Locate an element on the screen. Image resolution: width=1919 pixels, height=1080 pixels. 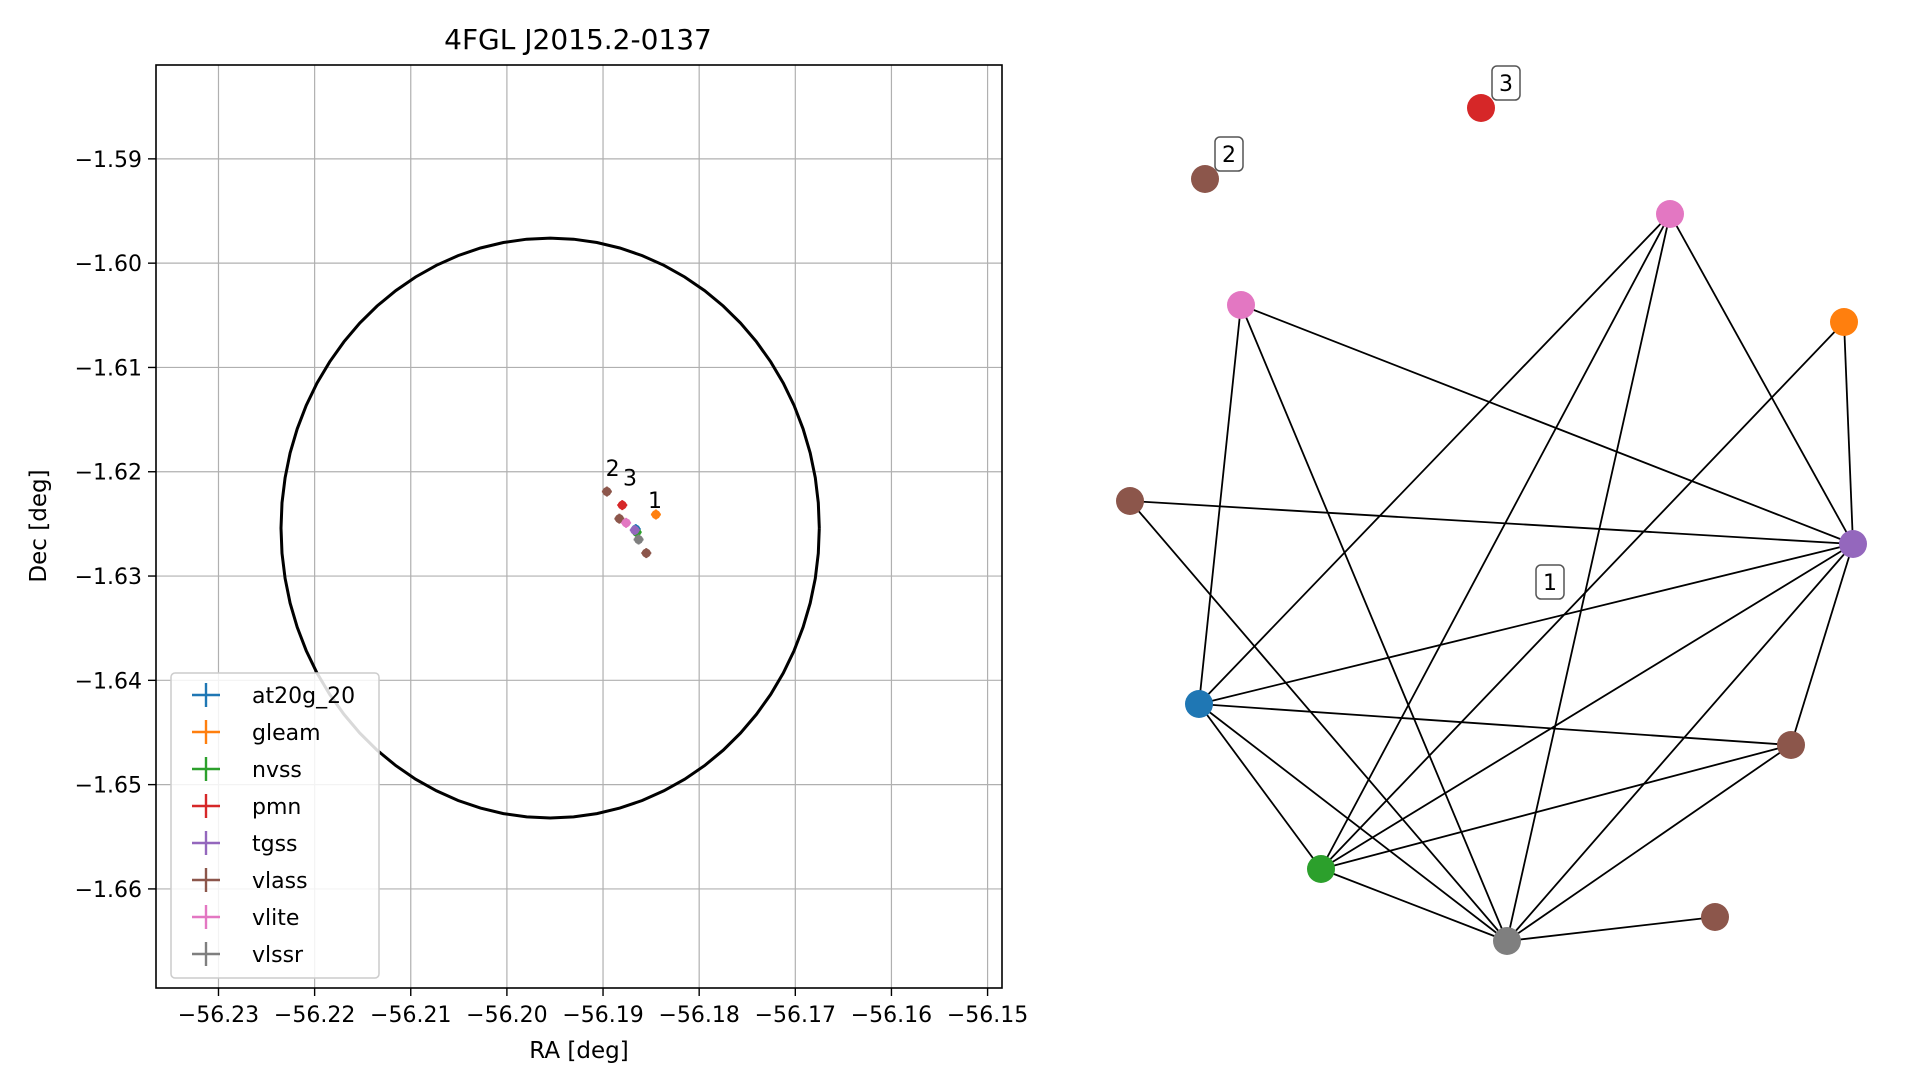
legend-label: tgss is located at coordinates (275, 844).